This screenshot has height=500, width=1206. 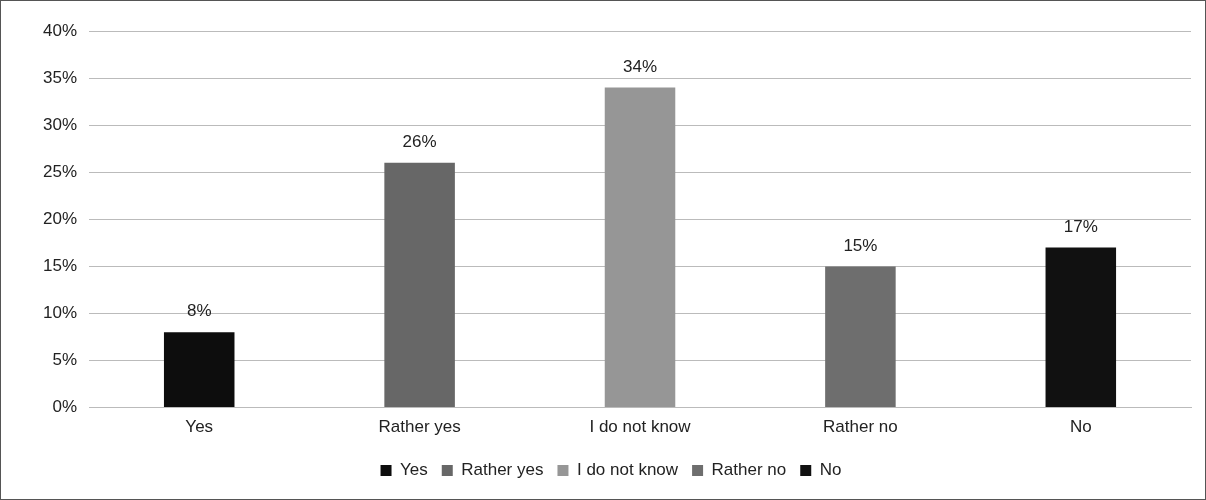 What do you see at coordinates (640, 427) in the screenshot?
I see `x-tick-label: I do not know` at bounding box center [640, 427].